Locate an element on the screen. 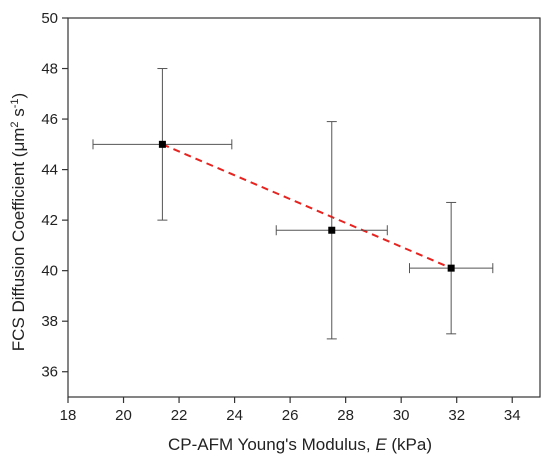 This screenshot has height=468, width=550. y-tick-label: 50 is located at coordinates (49, 18).